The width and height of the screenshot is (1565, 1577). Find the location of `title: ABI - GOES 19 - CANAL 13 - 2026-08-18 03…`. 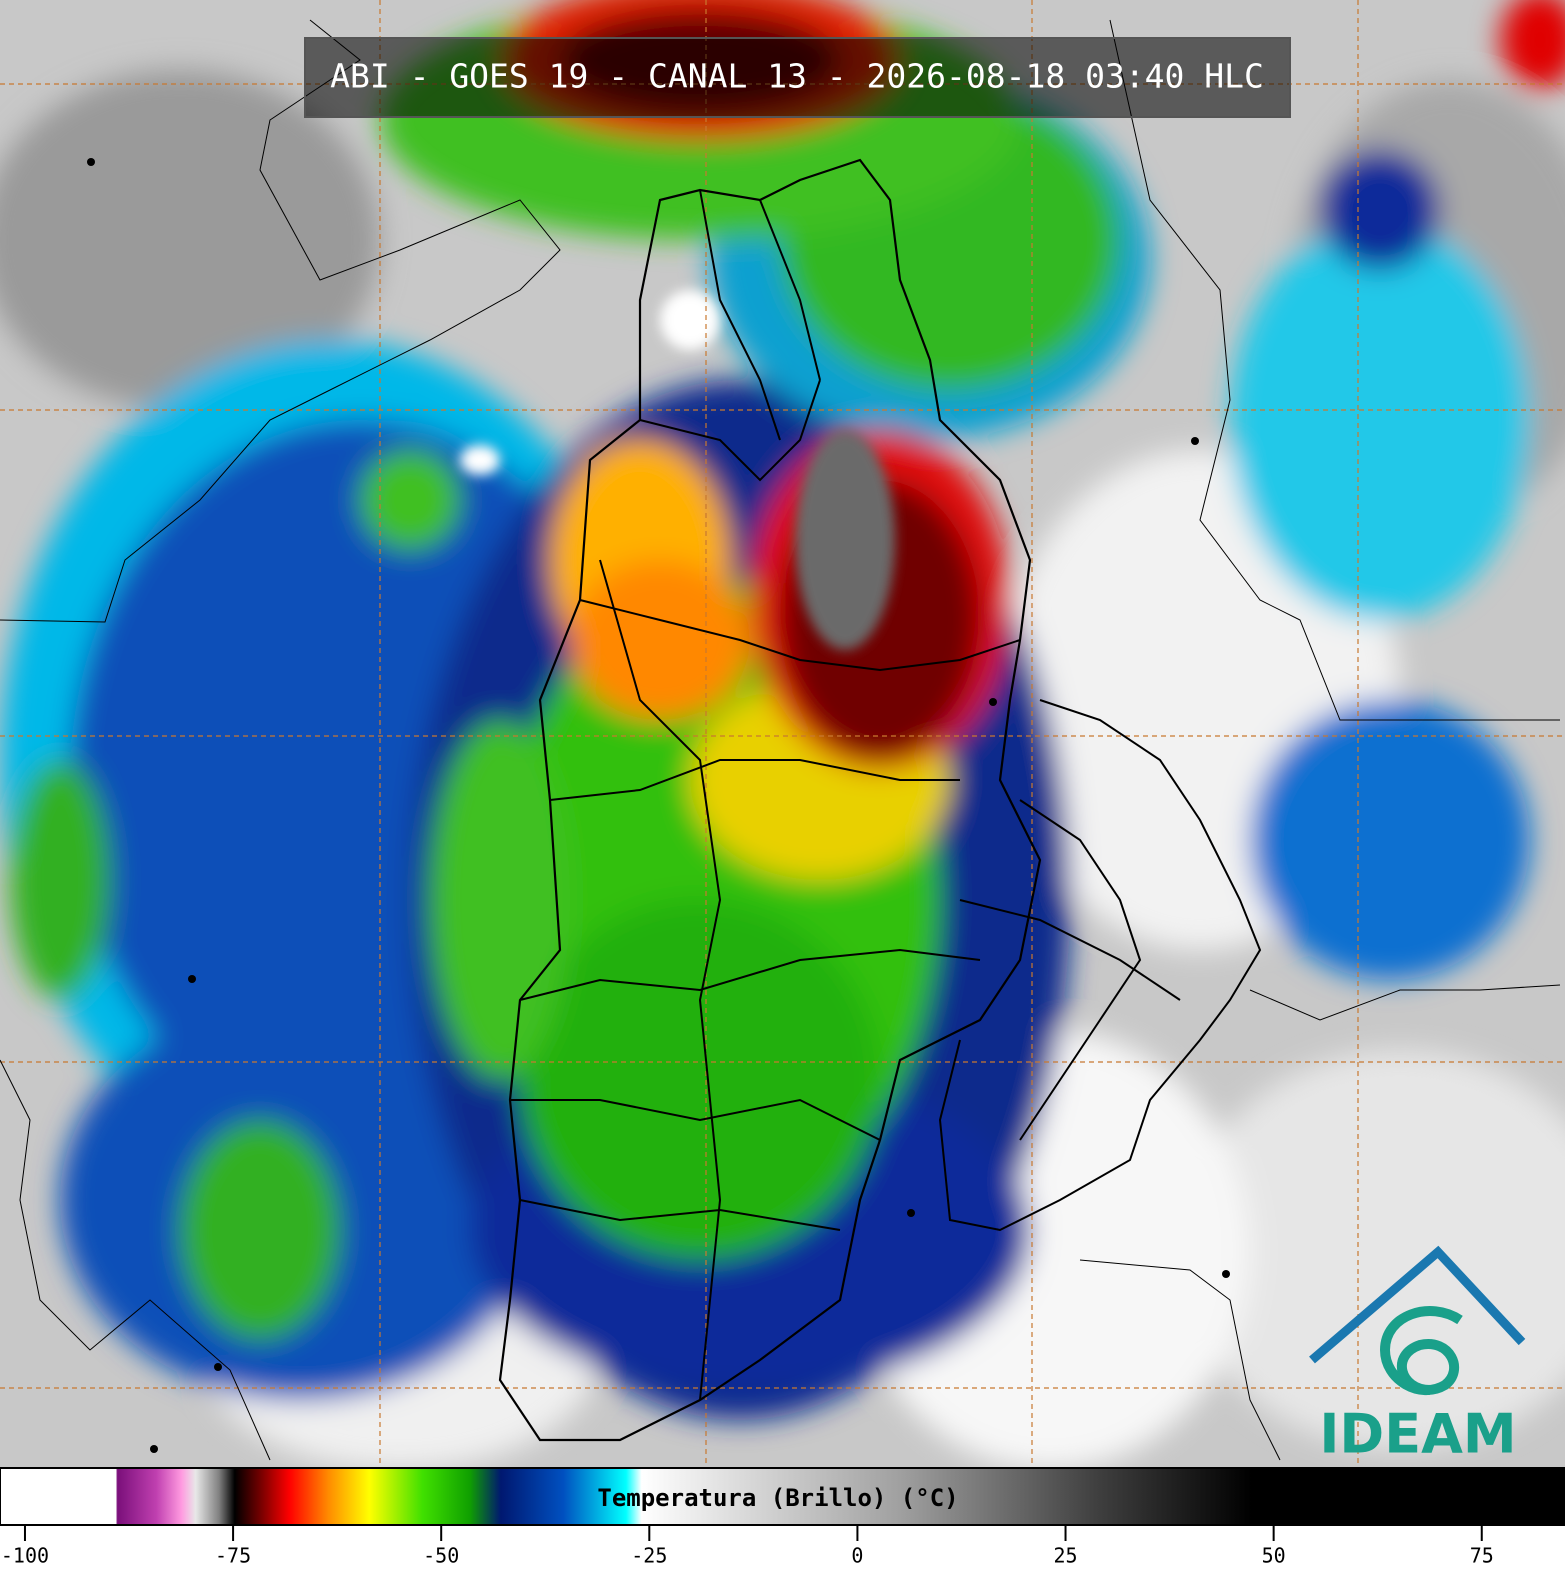

title: ABI - GOES 19 - CANAL 13 - 2026-08-18 03… is located at coordinates (797, 76).